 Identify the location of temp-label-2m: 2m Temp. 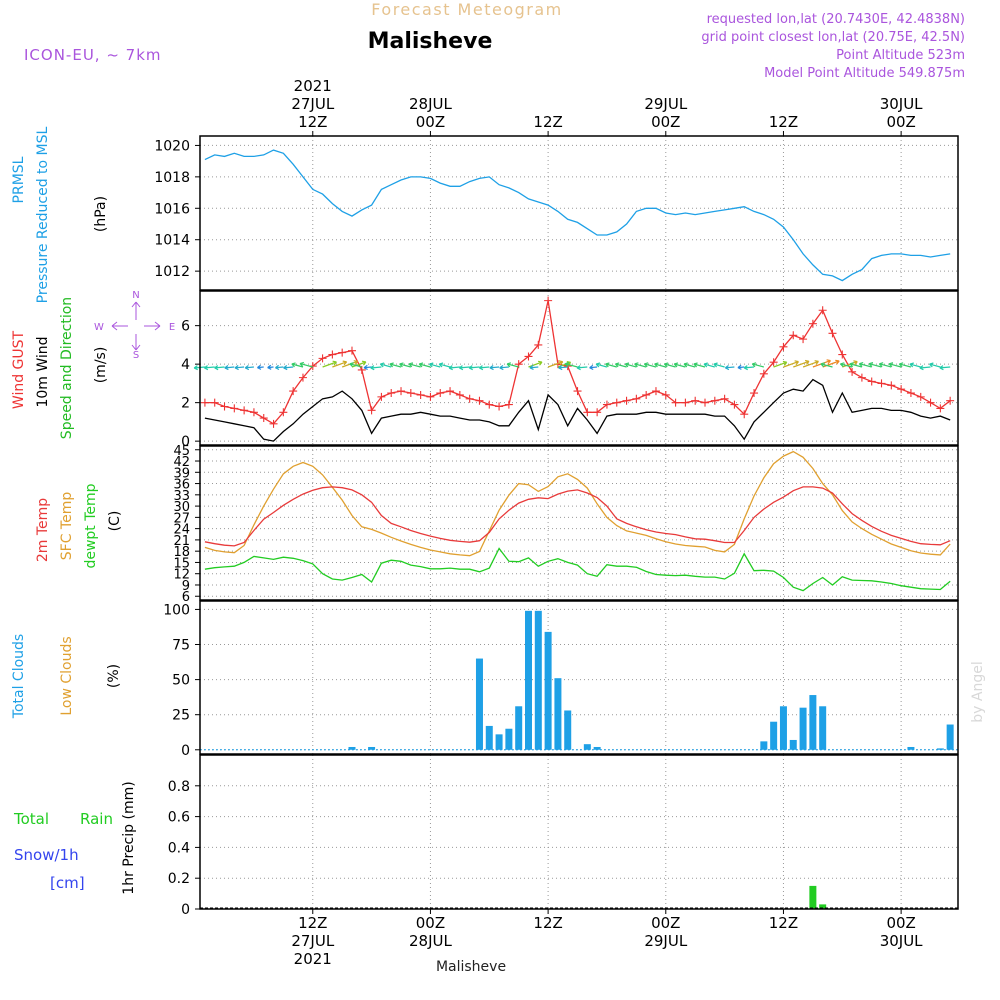
(43, 530).